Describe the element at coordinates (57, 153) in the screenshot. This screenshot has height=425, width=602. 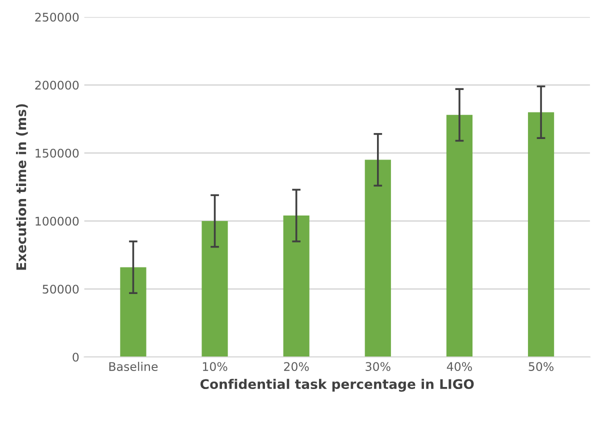
I see `y-tick-label: 150000` at that location.